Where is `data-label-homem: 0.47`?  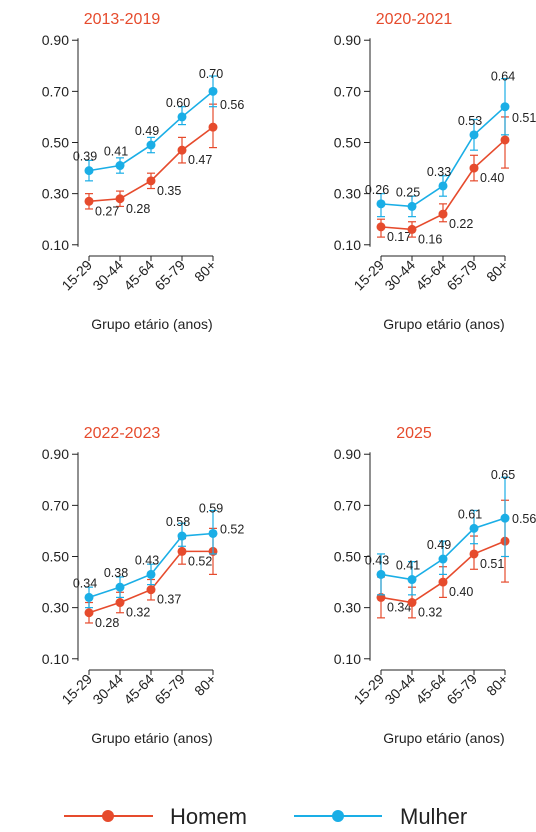
data-label-homem: 0.47 is located at coordinates (200, 160).